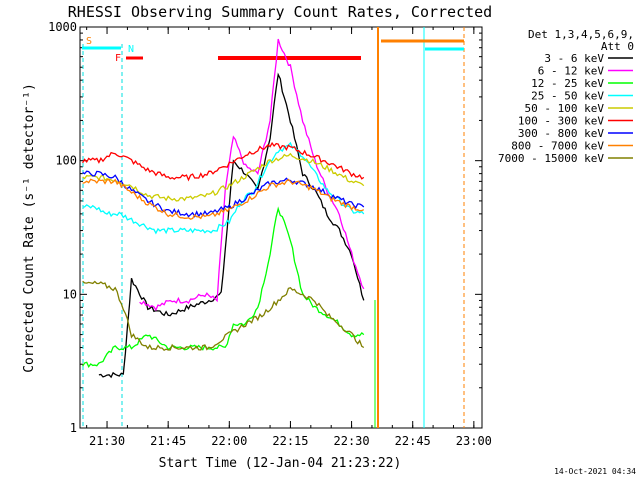  I want to click on legend-entry-label: 12 - 25 keV, so click(567, 83).